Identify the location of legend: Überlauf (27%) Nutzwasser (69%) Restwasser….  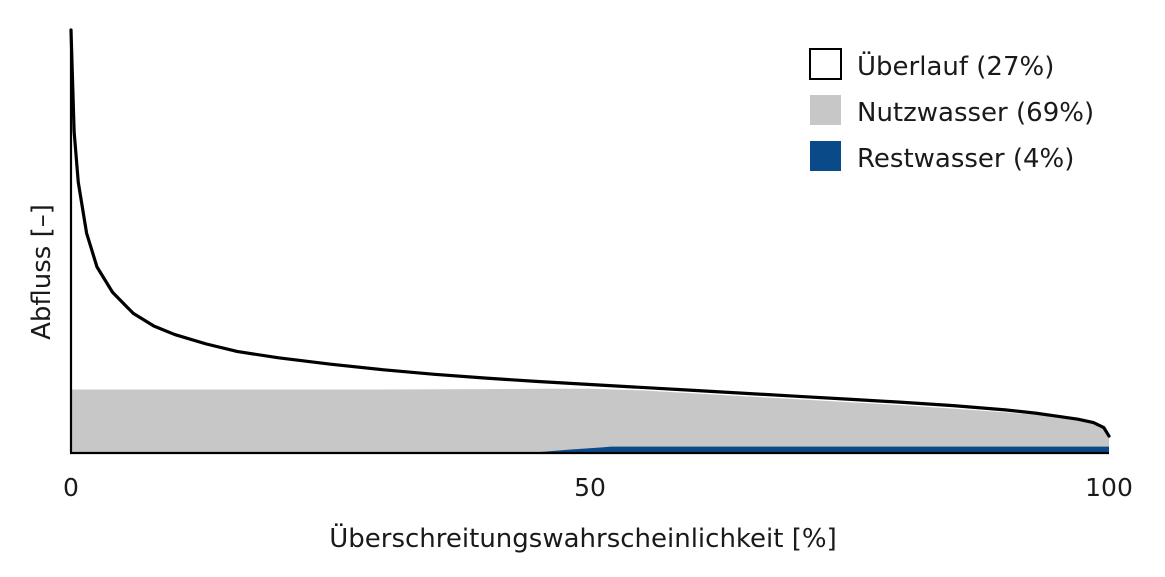
(951, 111).